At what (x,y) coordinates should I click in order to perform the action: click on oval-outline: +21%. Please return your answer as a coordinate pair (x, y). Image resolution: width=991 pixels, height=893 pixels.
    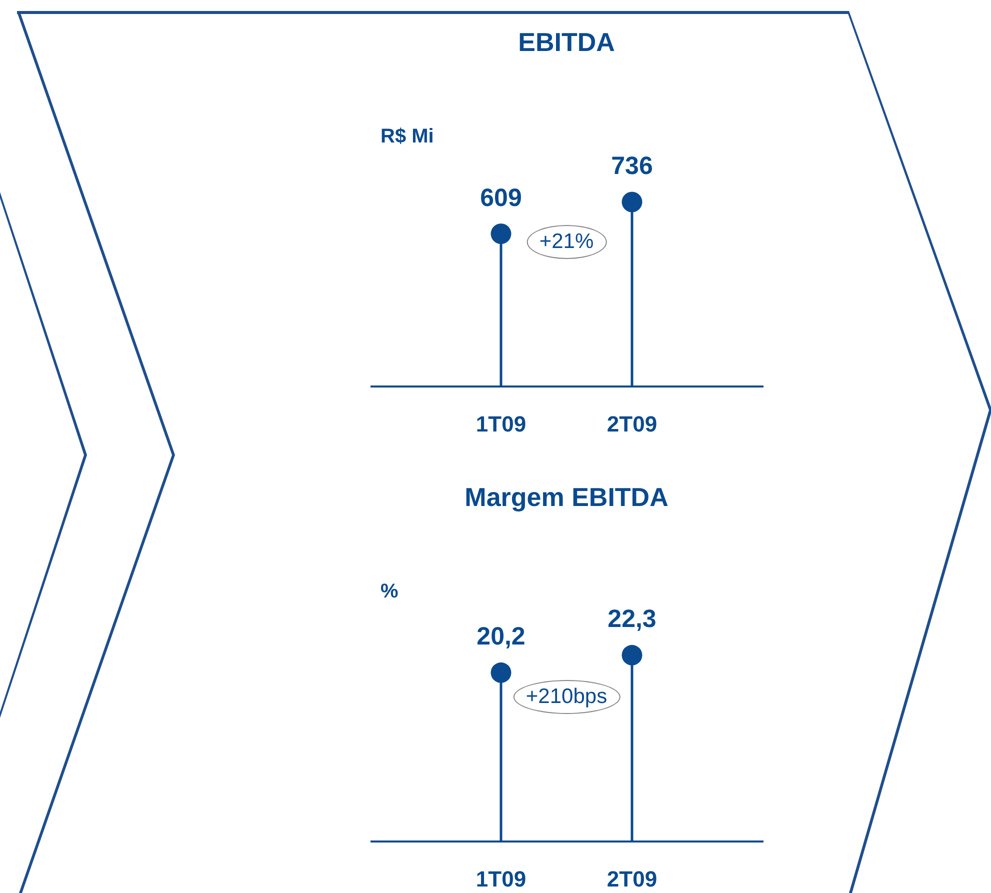
    Looking at the image, I should click on (566, 242).